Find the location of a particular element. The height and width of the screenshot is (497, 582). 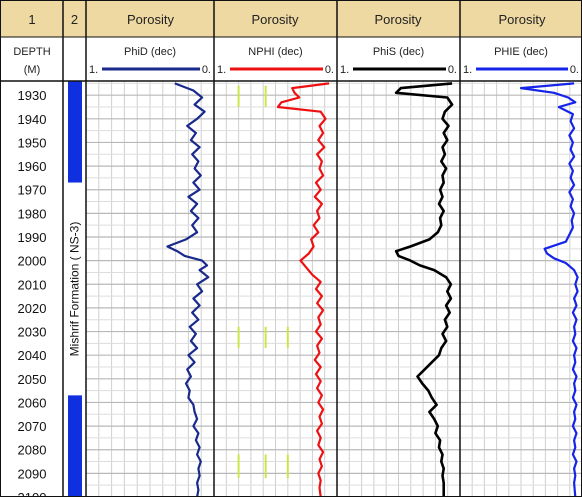

track-number-2: 2 is located at coordinates (74, 19).